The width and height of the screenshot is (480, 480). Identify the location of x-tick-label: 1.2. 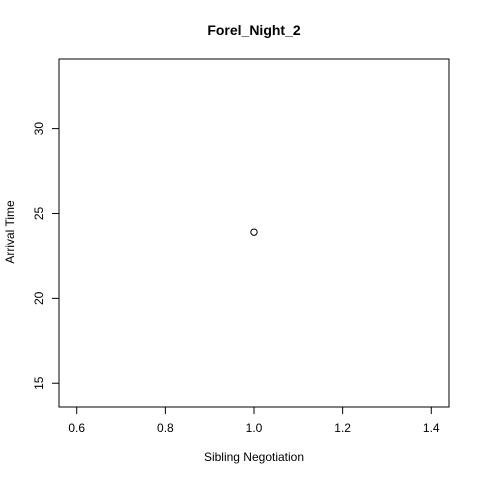
(342, 428).